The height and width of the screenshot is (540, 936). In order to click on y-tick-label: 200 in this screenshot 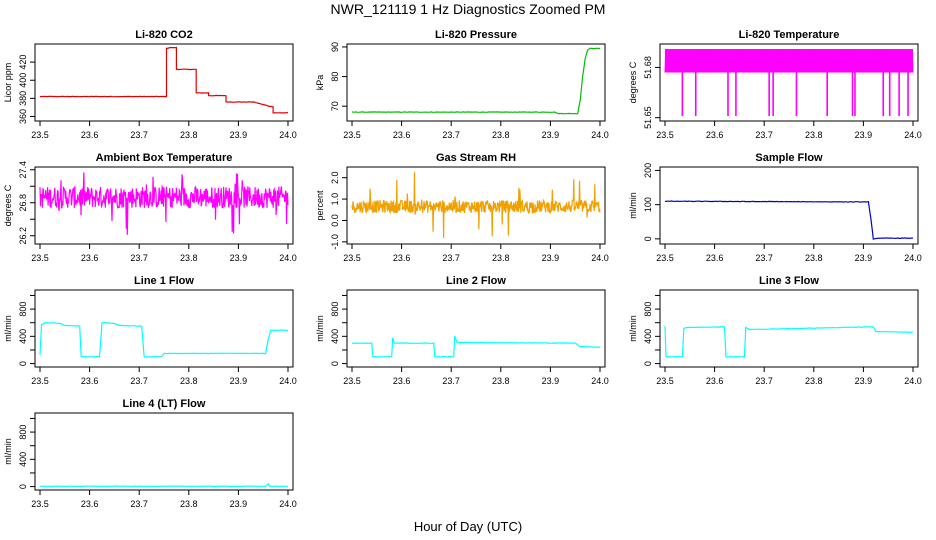, I will do `click(648, 170)`.